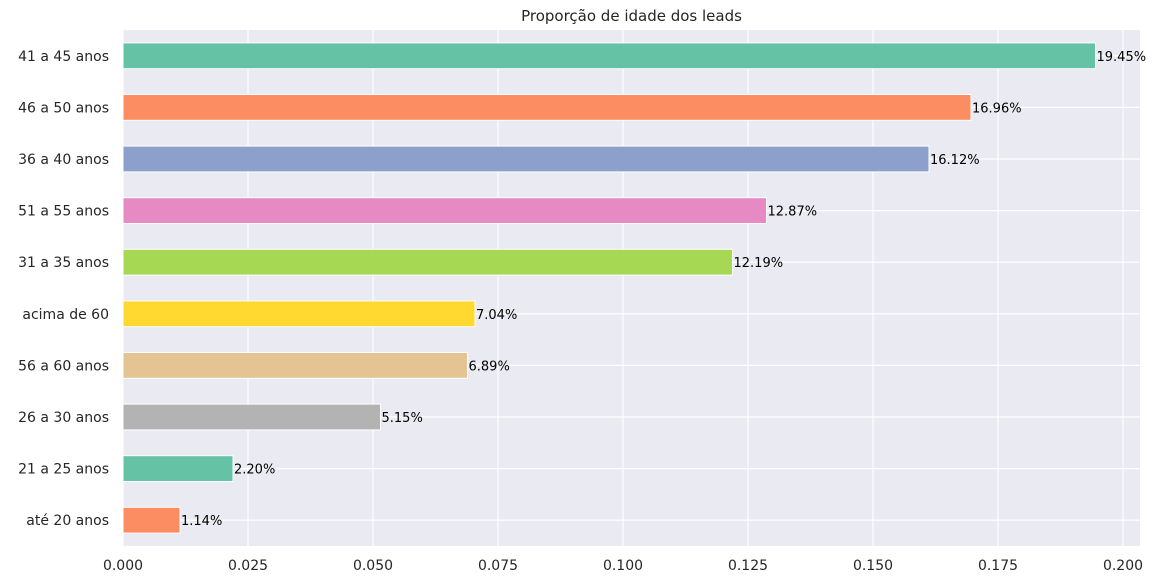  What do you see at coordinates (123, 566) in the screenshot?
I see `x-tick-label: 0.000` at bounding box center [123, 566].